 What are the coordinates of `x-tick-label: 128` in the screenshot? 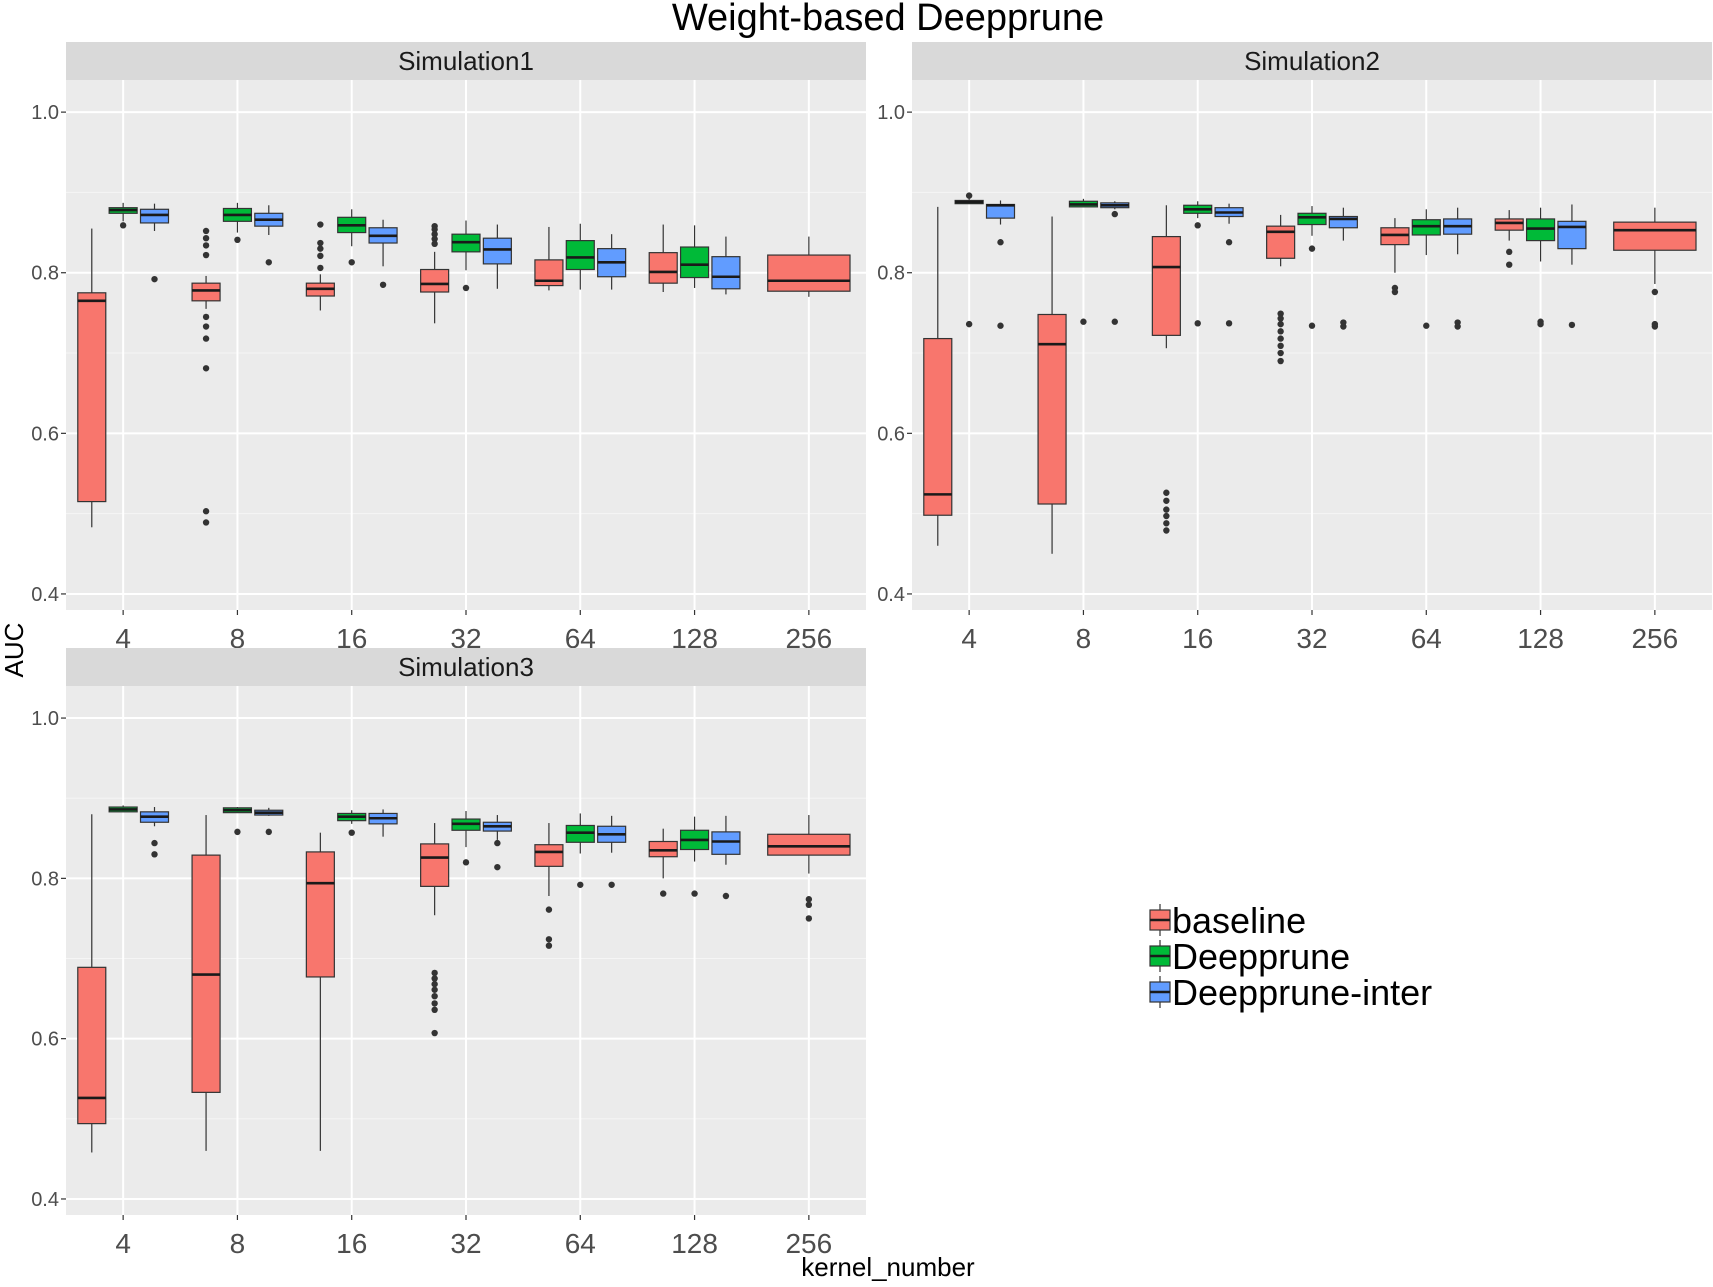 It's located at (1540, 638).